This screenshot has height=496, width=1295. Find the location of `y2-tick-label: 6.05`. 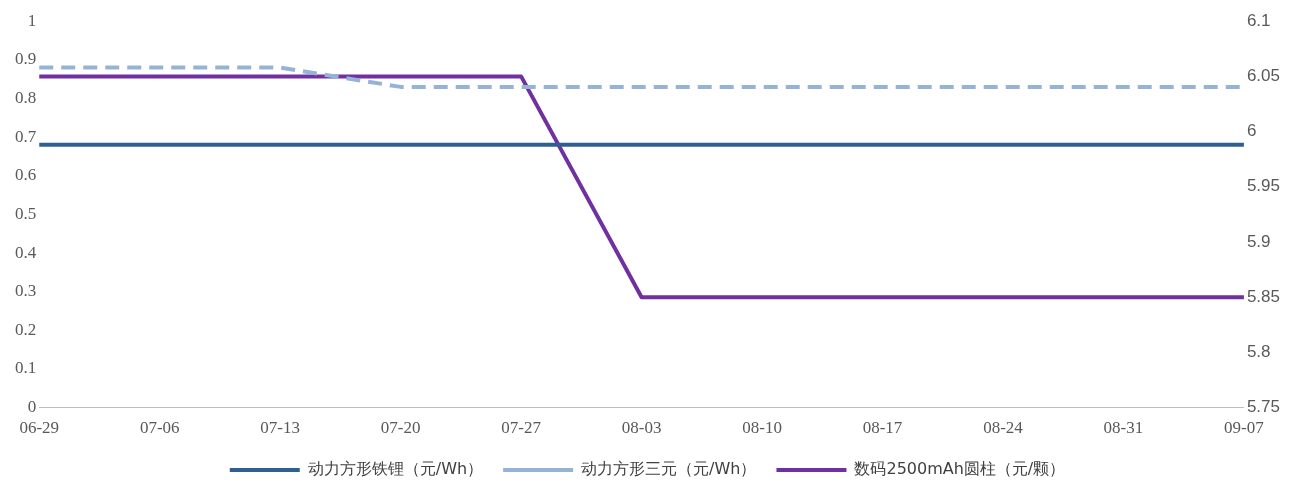

y2-tick-label: 6.05 is located at coordinates (1263, 76).